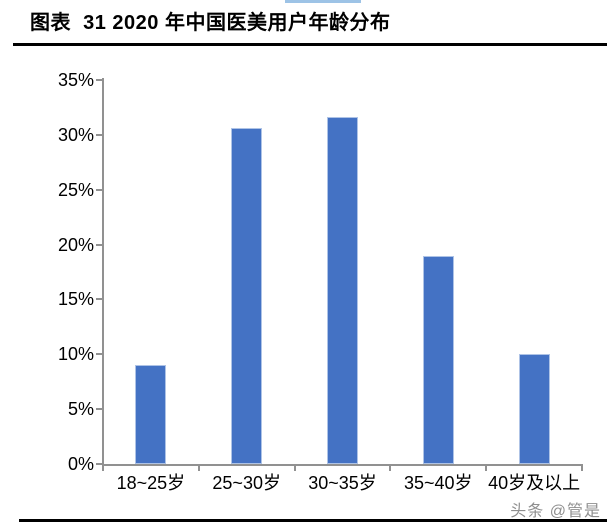 Image resolution: width=607 pixels, height=528 pixels. I want to click on decorative-blue-line, so click(323, 1).